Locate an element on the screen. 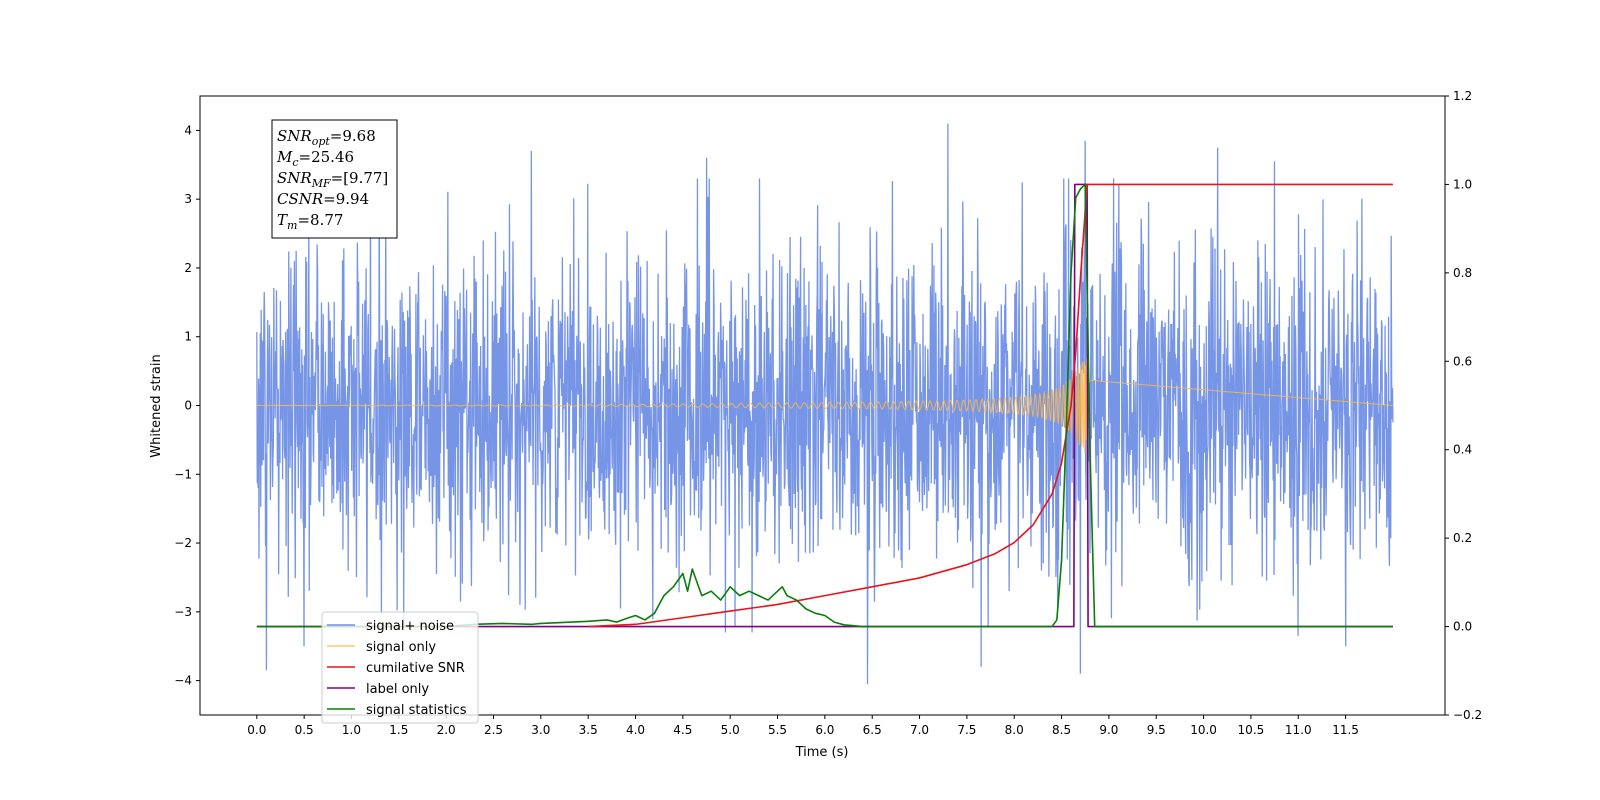 This screenshot has width=1600, height=800. legend-label: signal statistics is located at coordinates (416, 710).